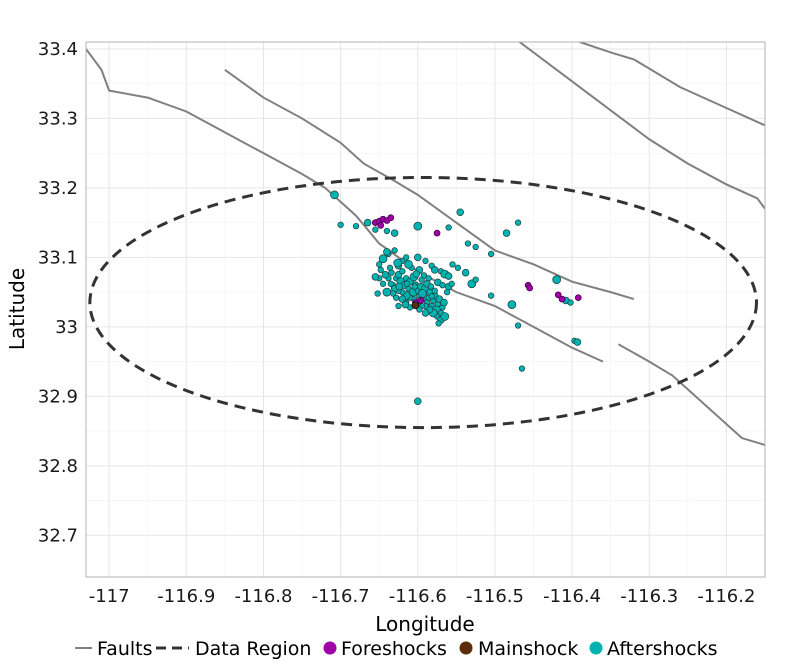  Describe the element at coordinates (58, 535) in the screenshot. I see `y-tick-label: 32.7` at that location.